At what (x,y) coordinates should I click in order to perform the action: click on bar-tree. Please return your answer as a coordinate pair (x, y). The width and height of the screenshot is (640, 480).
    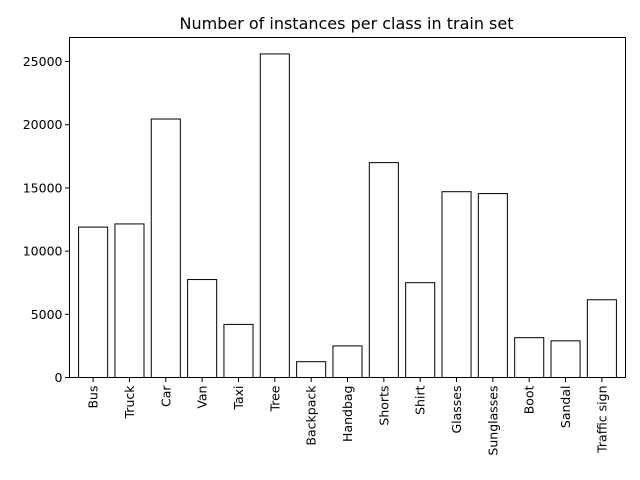
    Looking at the image, I should click on (274, 216).